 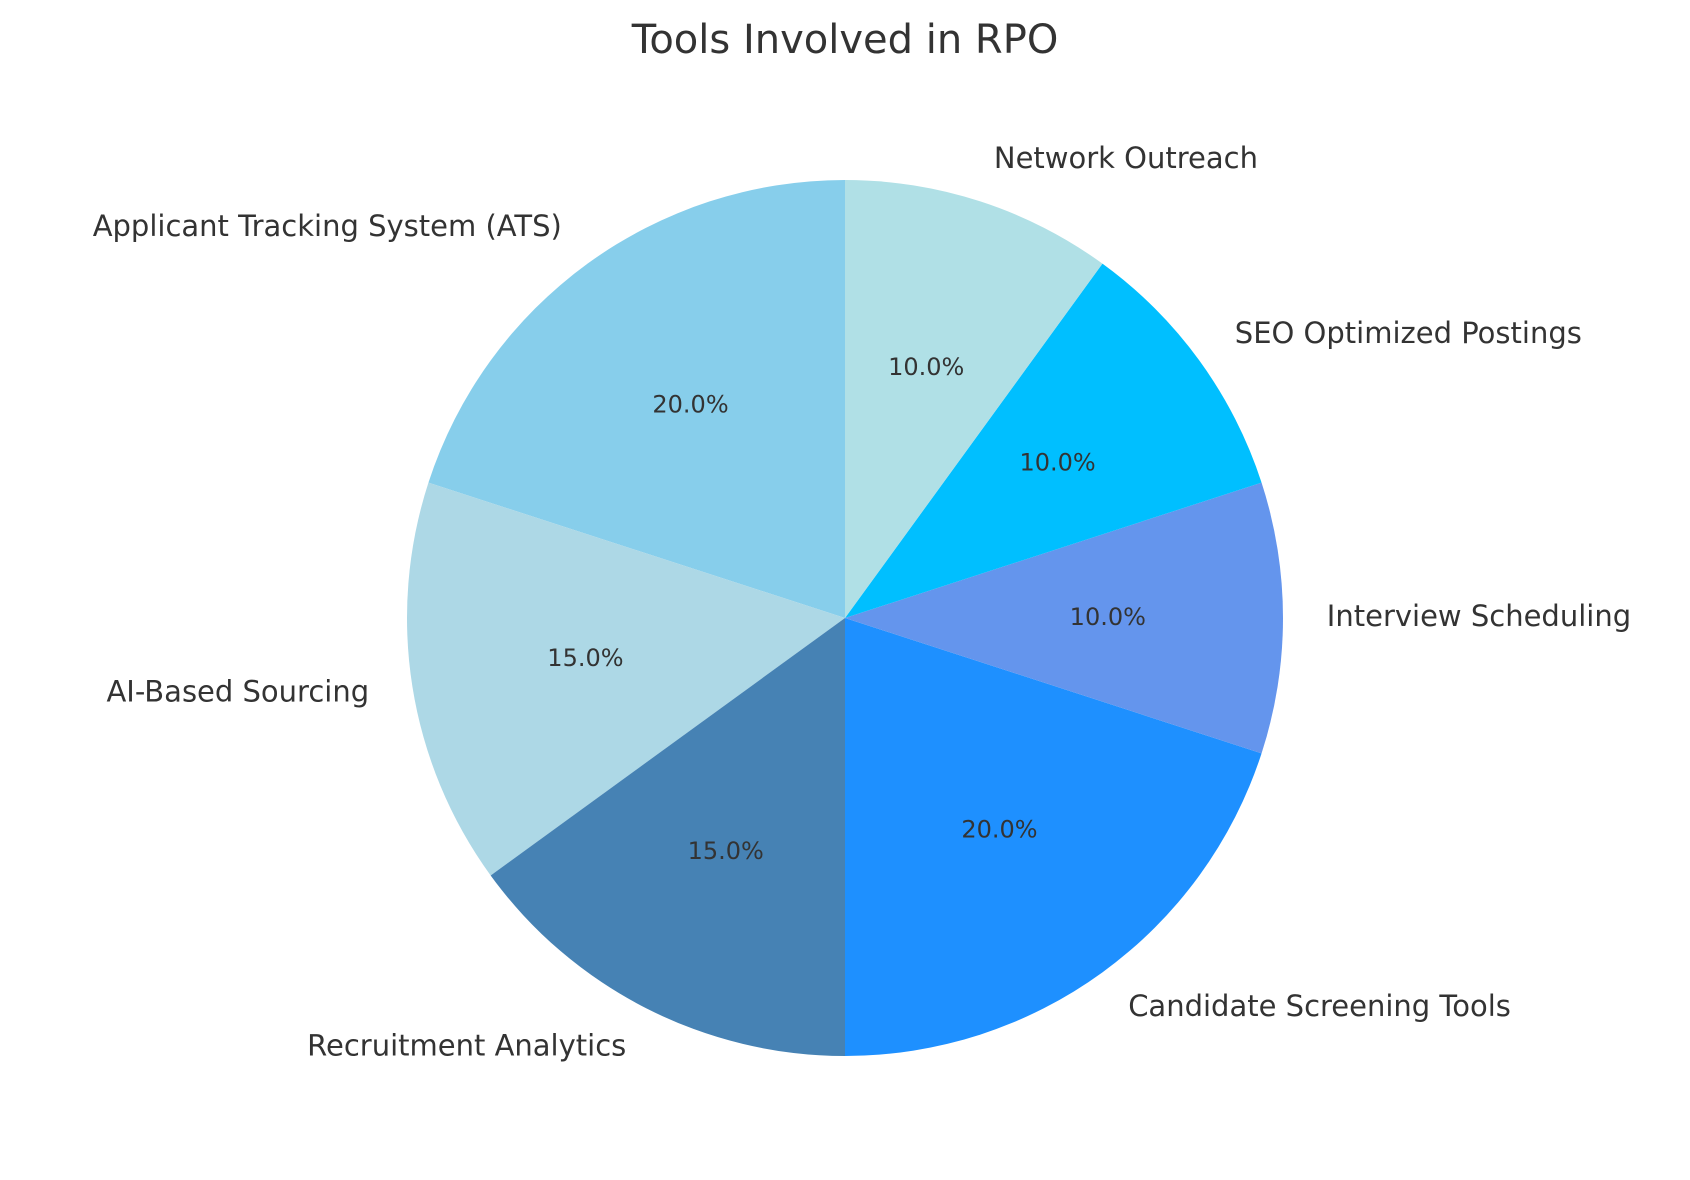 I want to click on pct-label-network-outreach: 10.0%, so click(x=926, y=367).